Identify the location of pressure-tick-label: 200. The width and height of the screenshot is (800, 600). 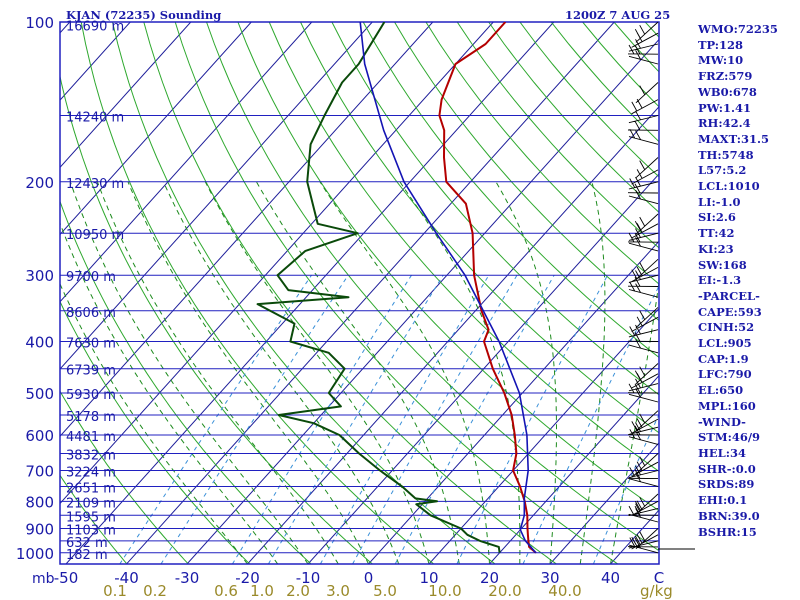
(39, 183).